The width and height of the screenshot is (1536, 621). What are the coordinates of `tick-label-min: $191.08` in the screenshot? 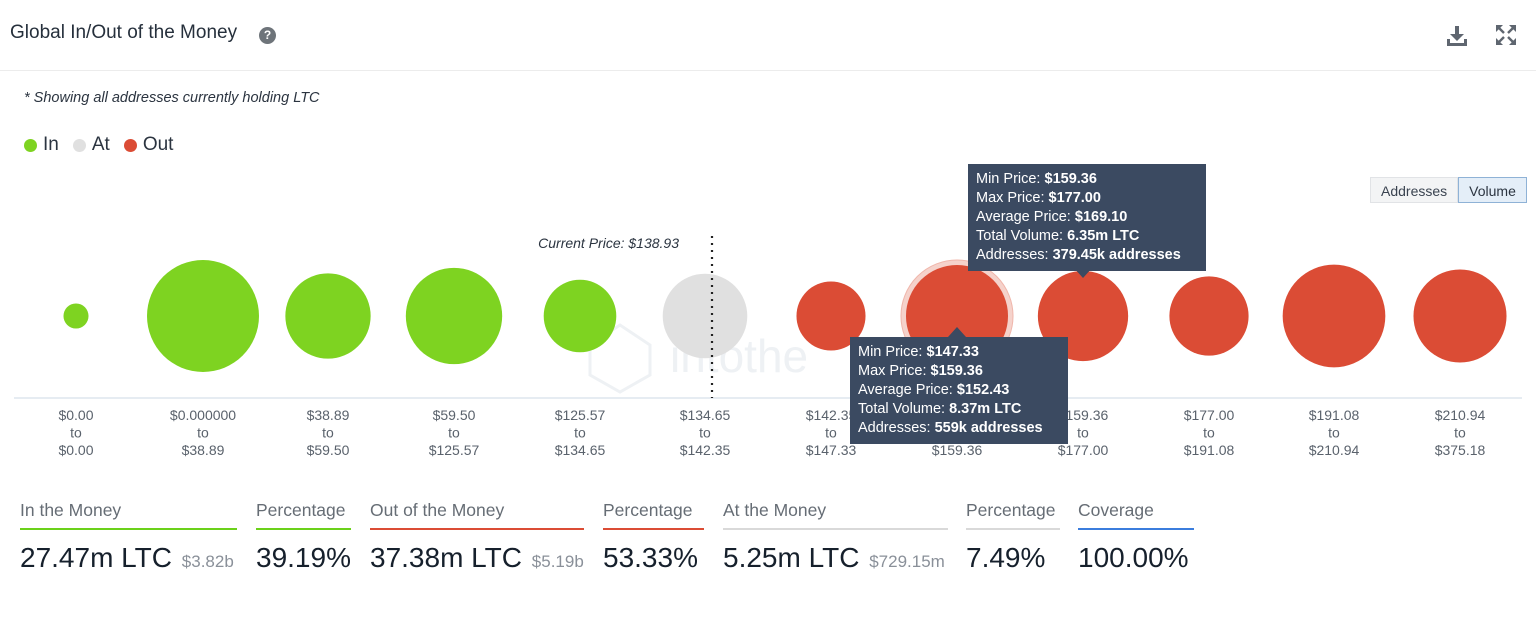 It's located at (1334, 415).